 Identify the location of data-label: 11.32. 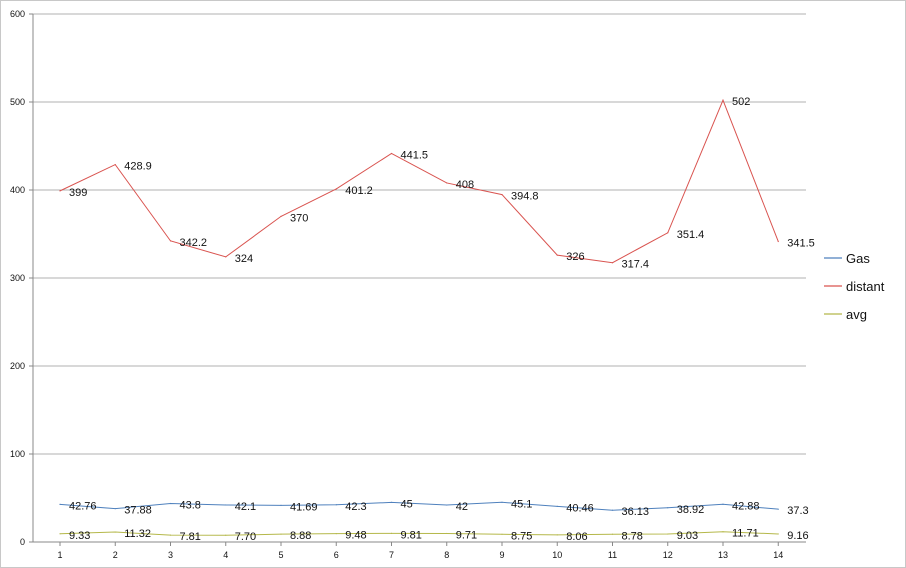
(137, 534).